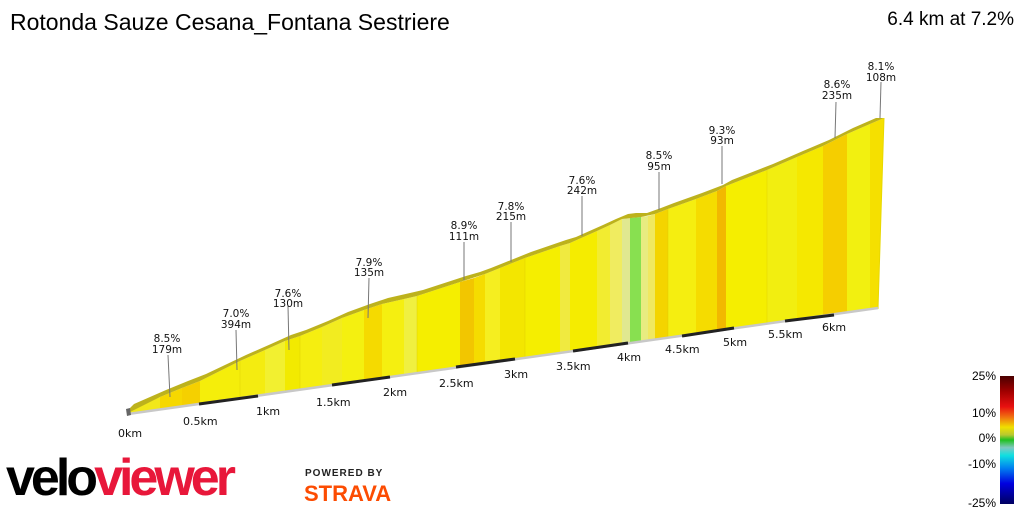 Image resolution: width=1024 pixels, height=512 pixels. Describe the element at coordinates (165, 478) in the screenshot. I see `logo-viewer: viewer` at that location.